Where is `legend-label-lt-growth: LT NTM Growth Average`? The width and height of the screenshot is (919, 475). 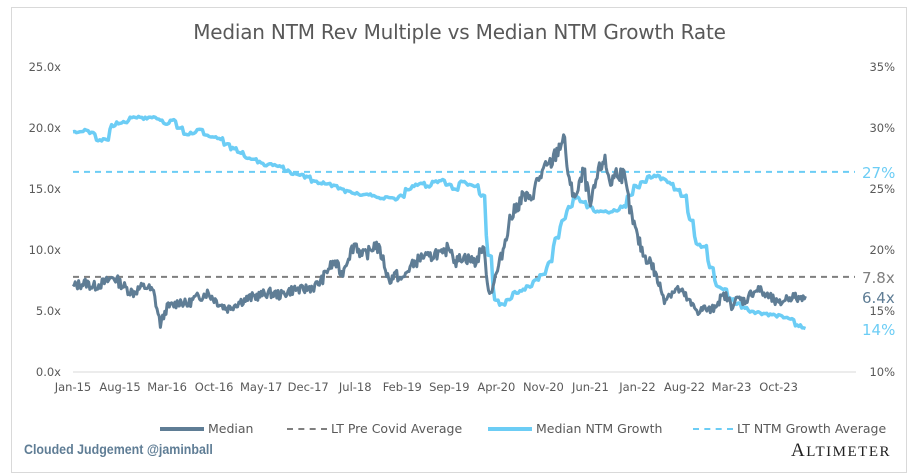 legend-label-lt-growth: LT NTM Growth Average is located at coordinates (812, 428).